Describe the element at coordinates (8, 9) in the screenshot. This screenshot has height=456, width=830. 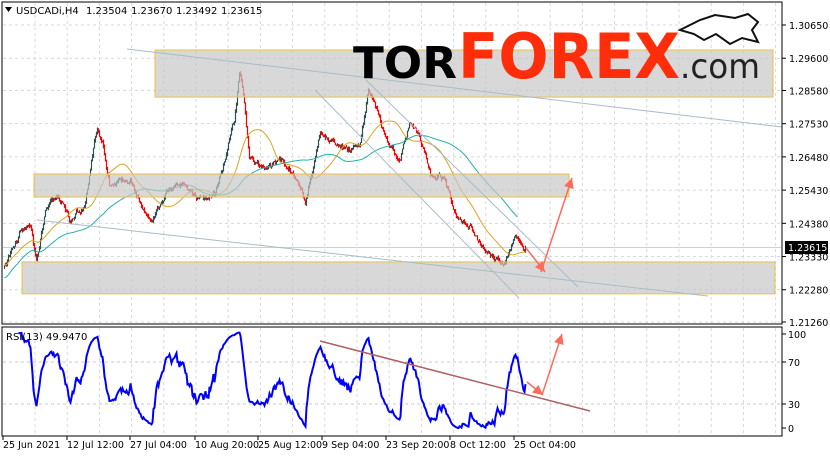
I see `triangle-down-icon` at that location.